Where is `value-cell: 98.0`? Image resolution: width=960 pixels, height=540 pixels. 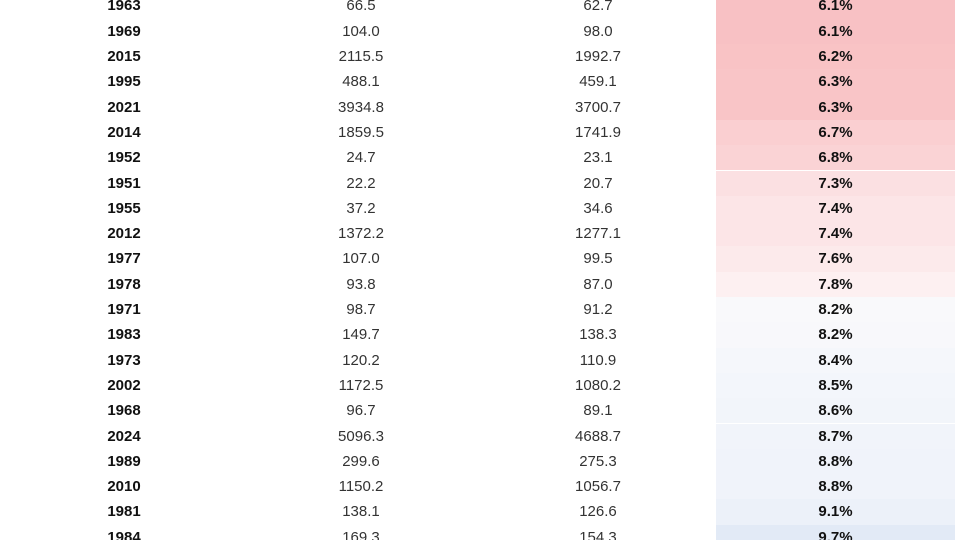
value-cell: 98.0 is located at coordinates (598, 31).